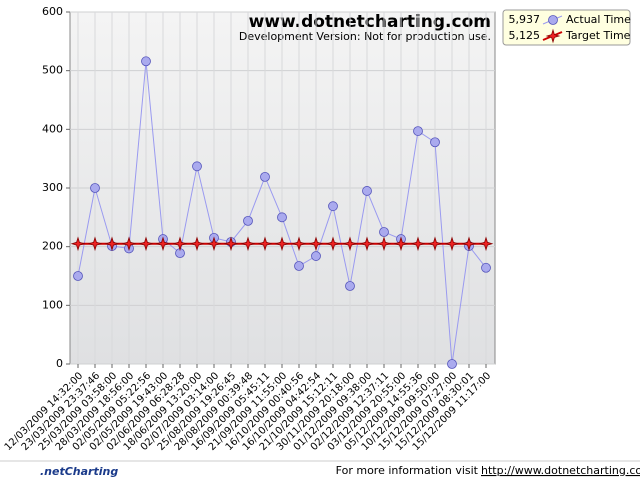 This screenshot has width=640, height=480. I want to click on y-tick-label: 600, so click(52, 11).